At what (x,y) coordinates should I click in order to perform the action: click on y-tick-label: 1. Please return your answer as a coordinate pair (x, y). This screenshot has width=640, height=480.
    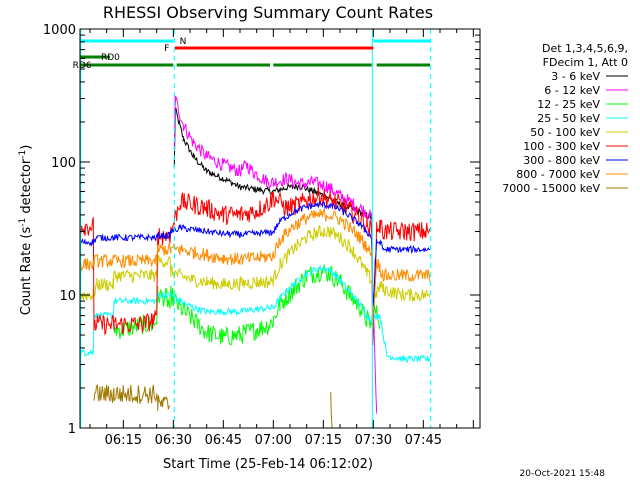
    Looking at the image, I should click on (72, 429).